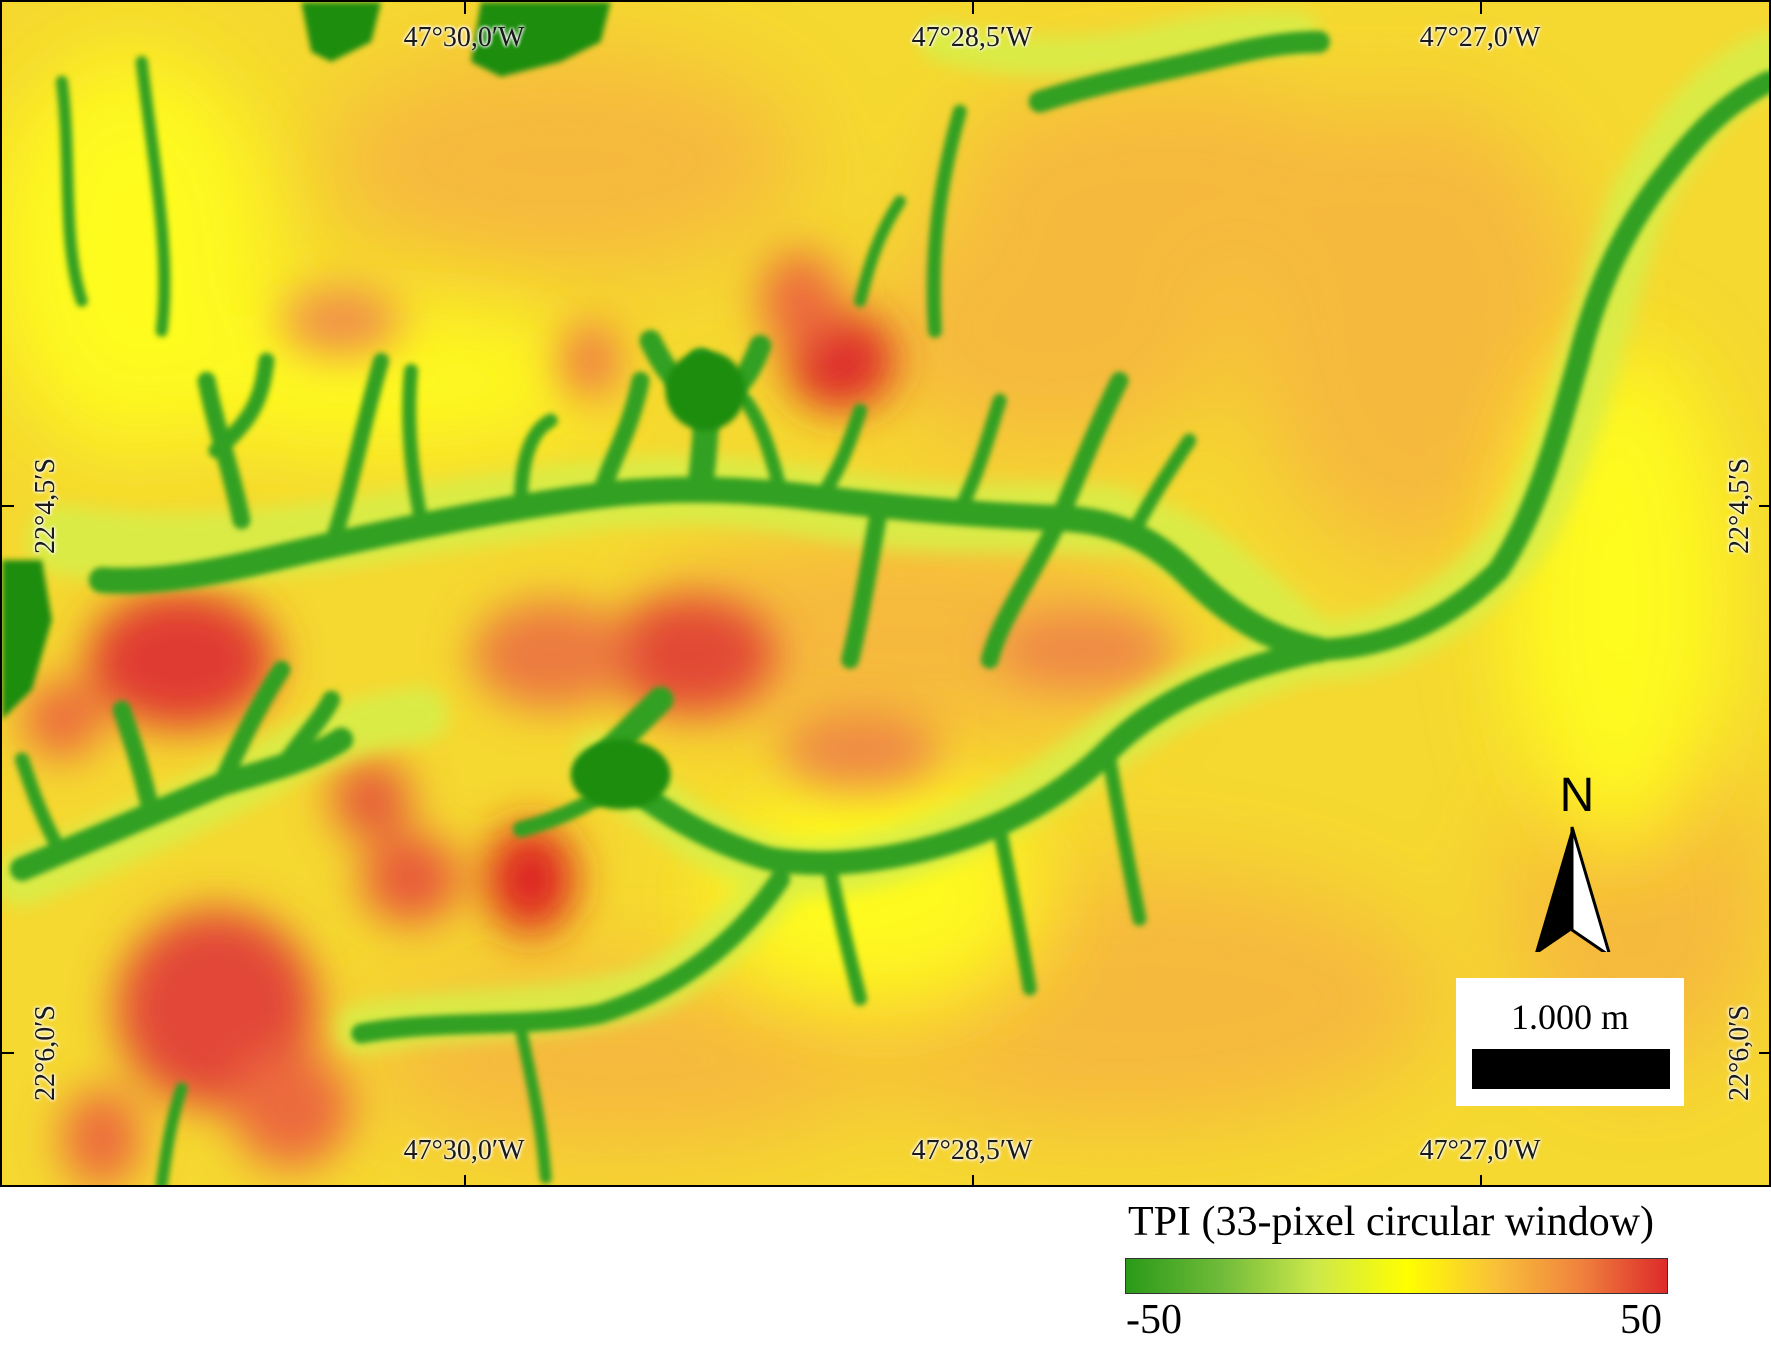 This screenshot has height=1358, width=1771. Describe the element at coordinates (1391, 1222) in the screenshot. I see `legend-title: TPI (33-pixel circular window)` at that location.